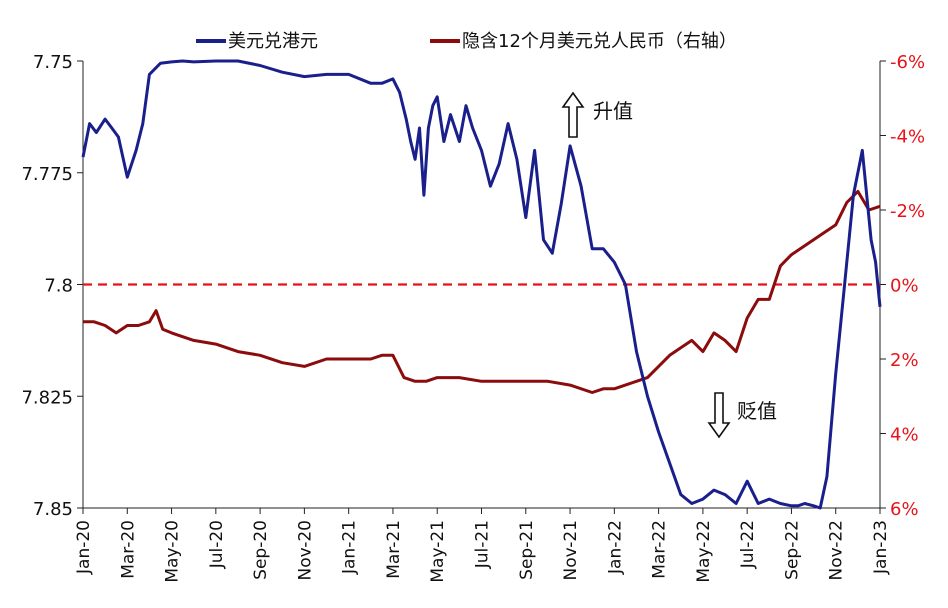 The width and height of the screenshot is (948, 608). I want to click on appreciation-arrow-icon, so click(573, 114).